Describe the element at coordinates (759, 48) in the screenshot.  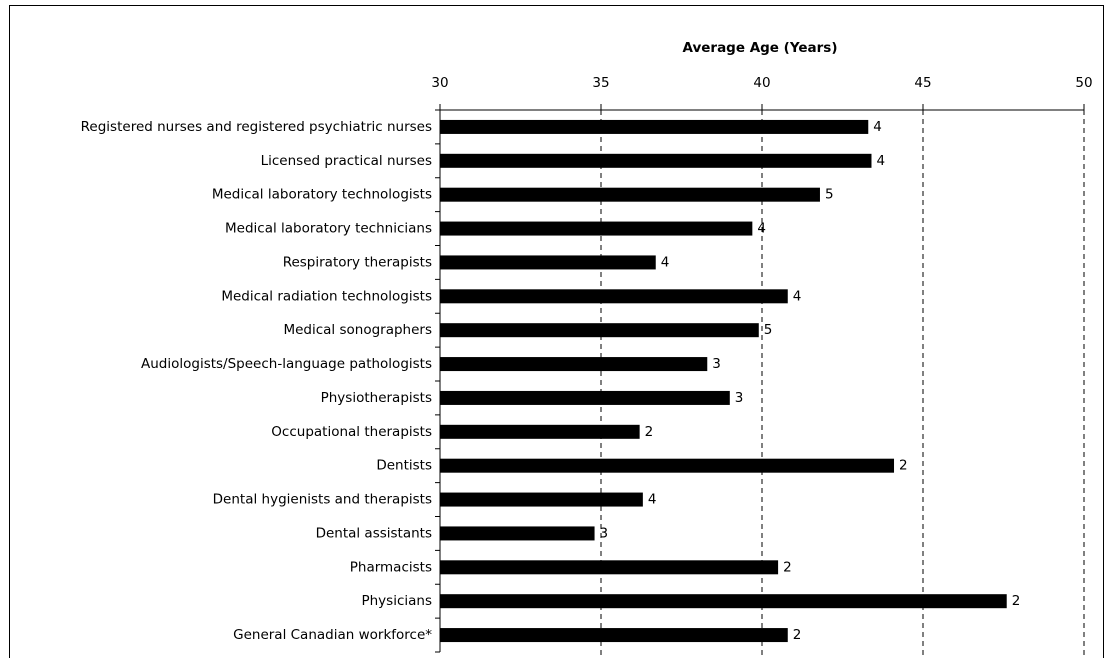
I see `x-axis-title: Average Age (Years)` at that location.